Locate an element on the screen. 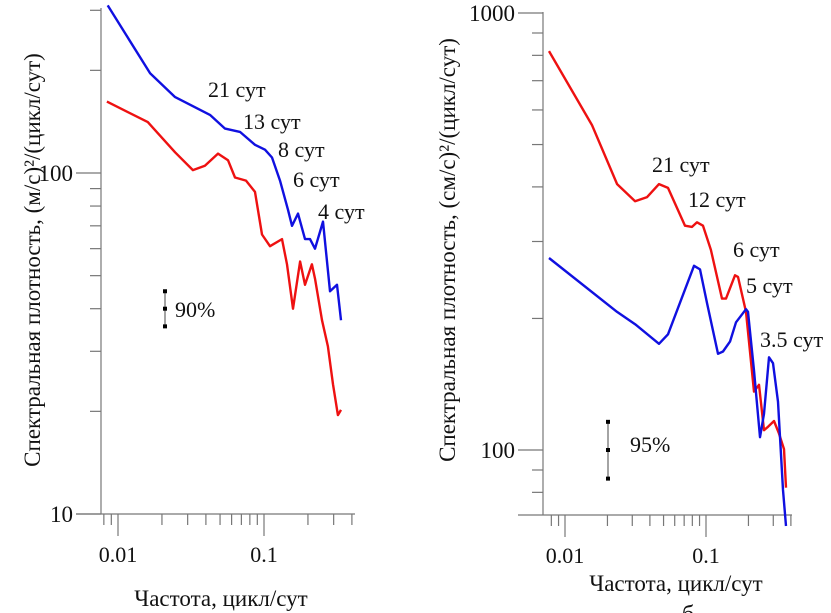 The height and width of the screenshot is (613, 831). period-annotation: 4 сут is located at coordinates (341, 211).